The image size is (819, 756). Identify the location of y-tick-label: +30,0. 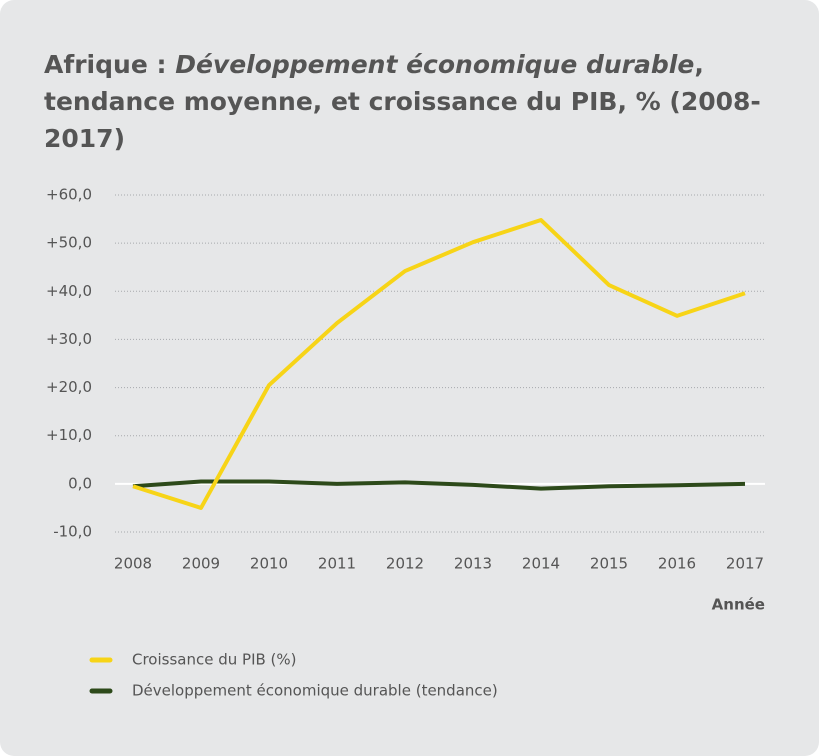
(69, 339).